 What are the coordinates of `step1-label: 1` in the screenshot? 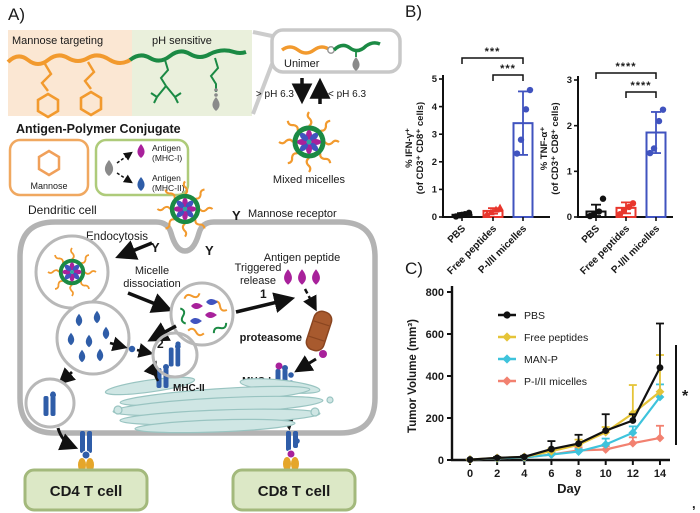 It's located at (263, 294).